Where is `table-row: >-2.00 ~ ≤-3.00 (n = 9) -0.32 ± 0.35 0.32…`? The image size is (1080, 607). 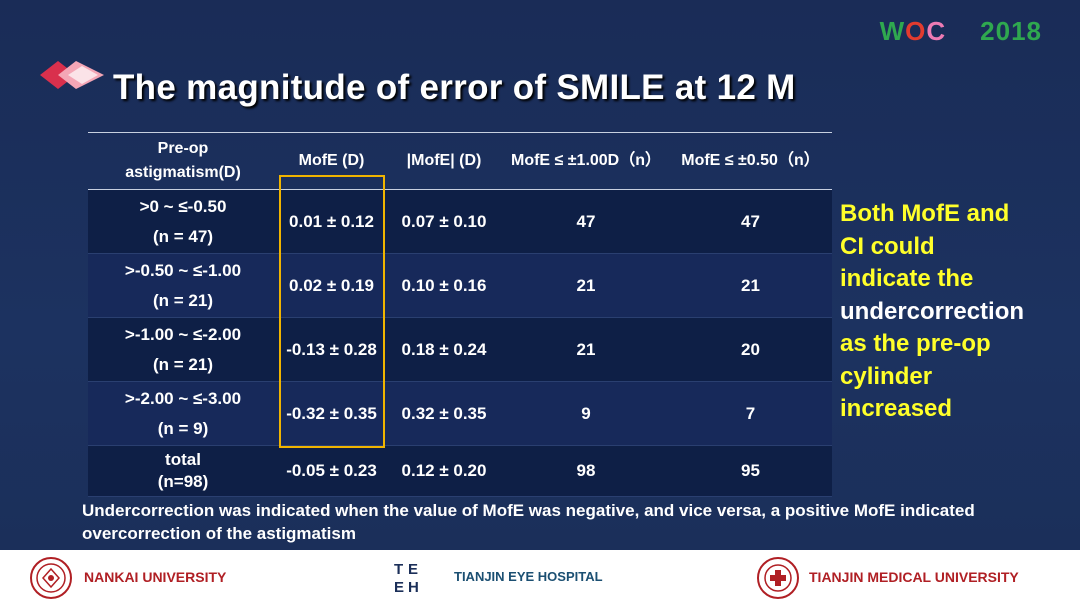
table-row: >-2.00 ~ ≤-3.00 (n = 9) -0.32 ± 0.35 0.32… is located at coordinates (460, 413).